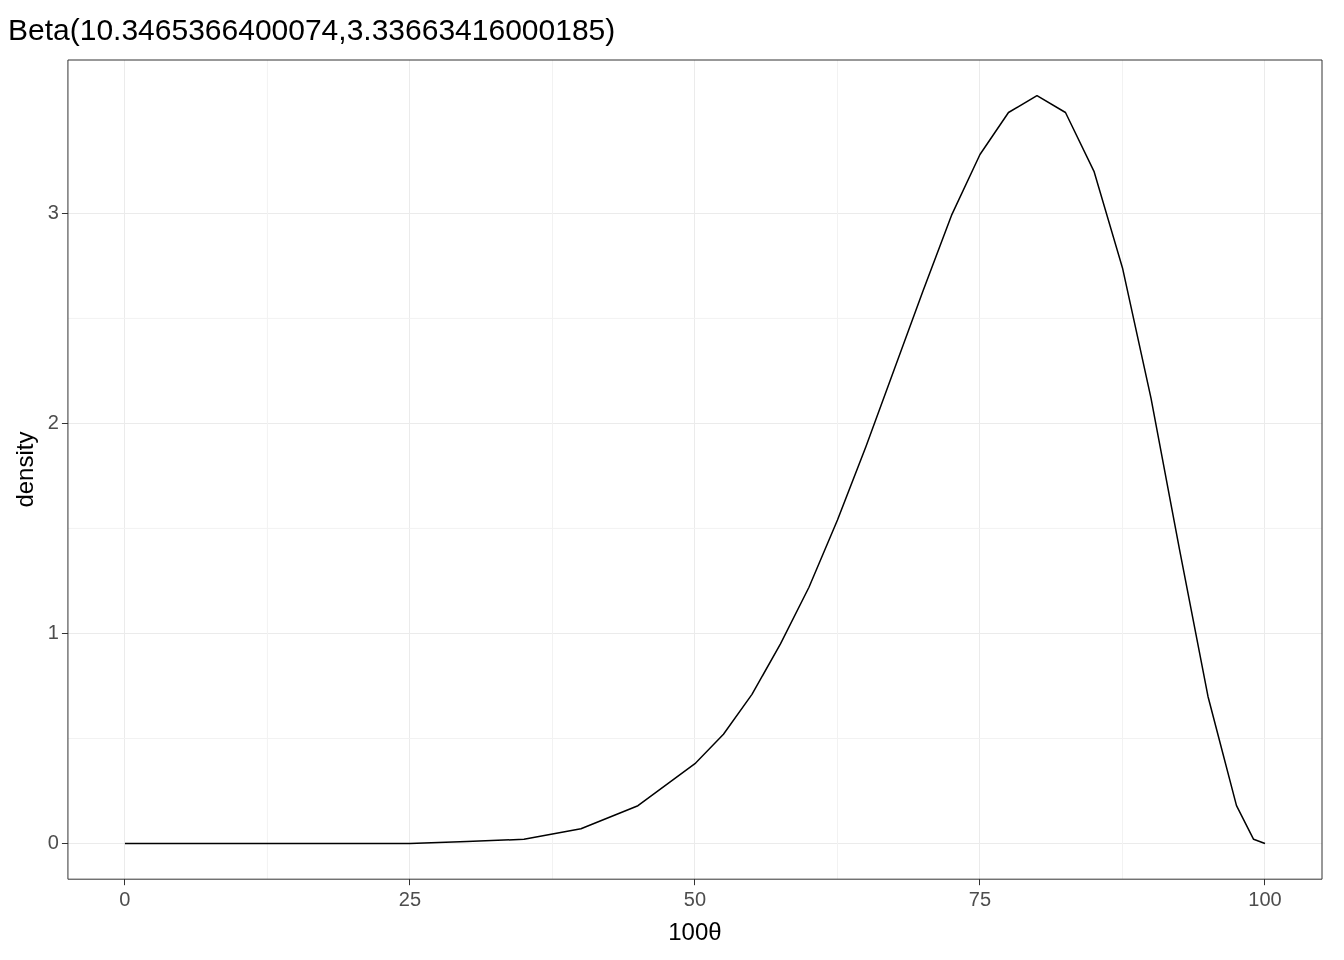  I want to click on x-tick-label: 25, so click(410, 898).